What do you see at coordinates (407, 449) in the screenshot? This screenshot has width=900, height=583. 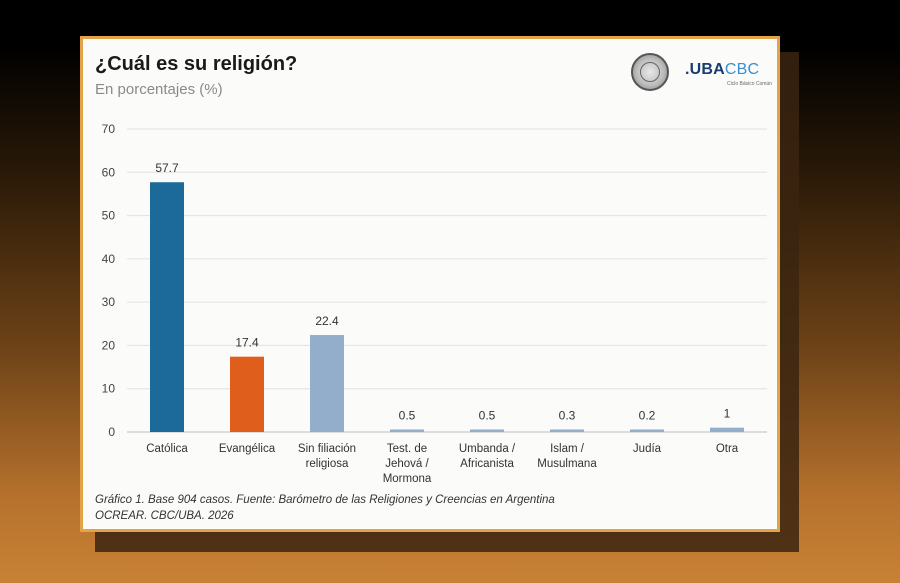 I see `category-label: Test. de` at bounding box center [407, 449].